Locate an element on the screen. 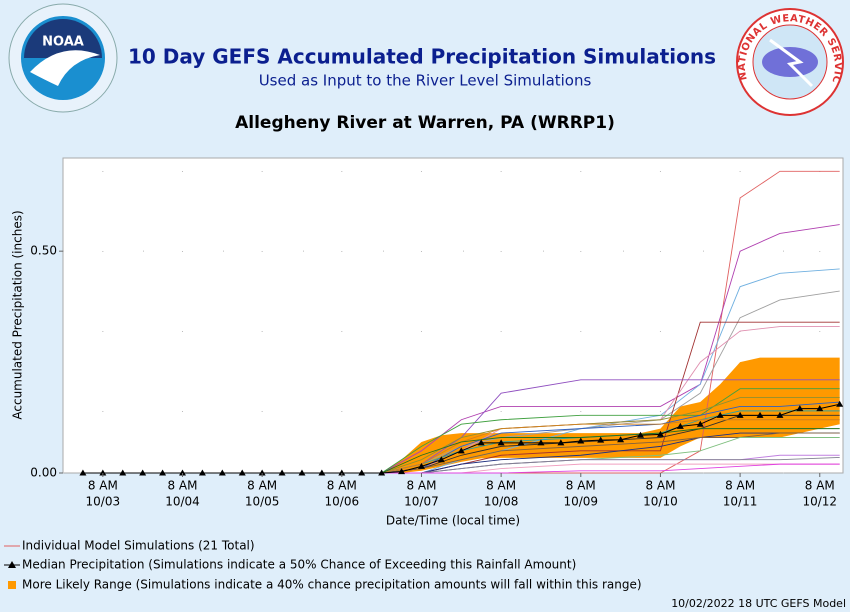  nws-bolt is located at coordinates (791, 63).